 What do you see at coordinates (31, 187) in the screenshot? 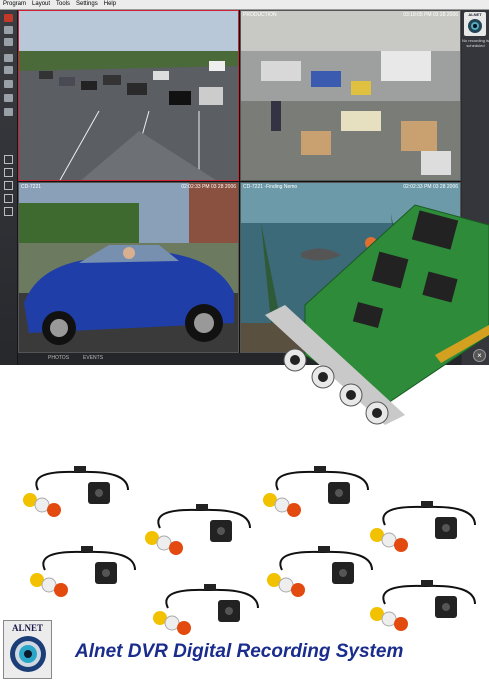
I see `feed-label: CD-7221` at bounding box center [31, 187].